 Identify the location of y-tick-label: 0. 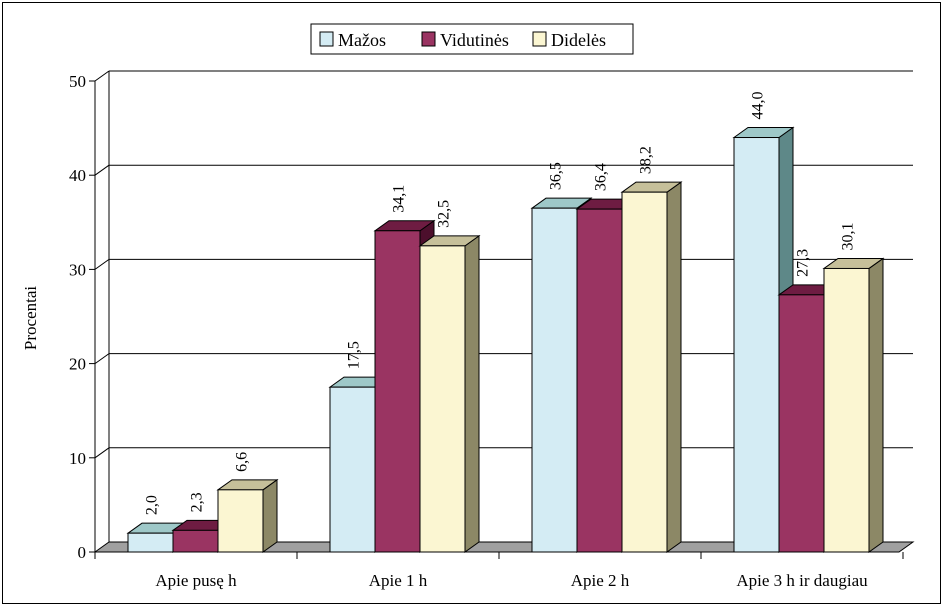
(82, 552).